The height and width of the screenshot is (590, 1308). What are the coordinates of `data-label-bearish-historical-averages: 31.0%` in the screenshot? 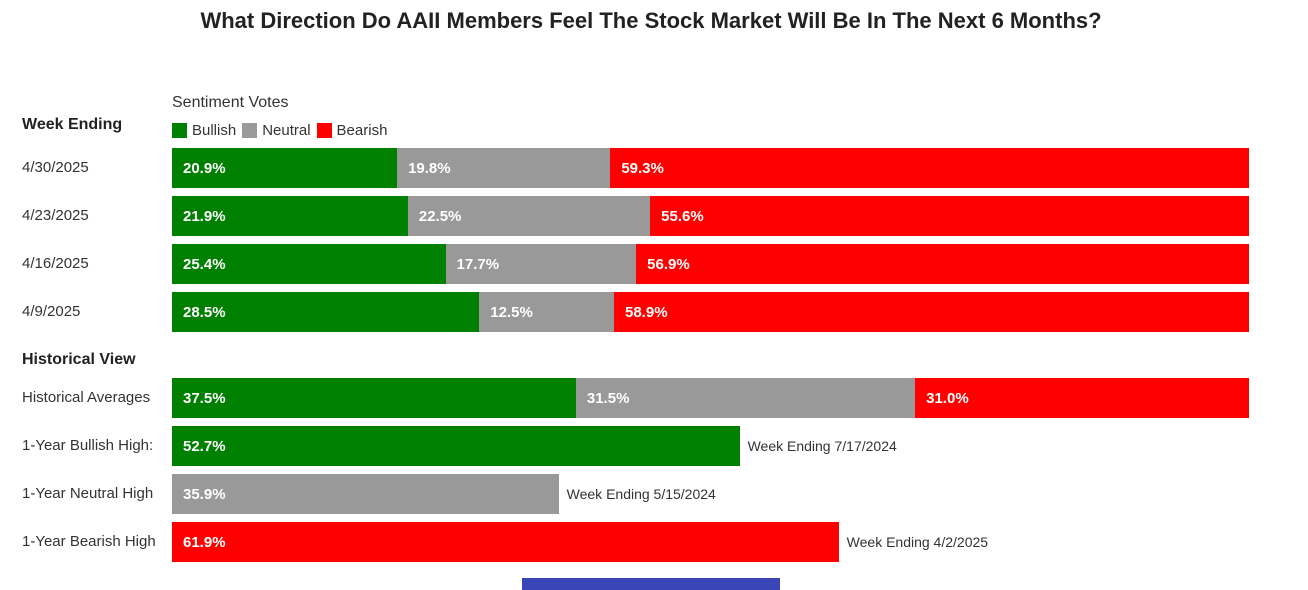 It's located at (947, 398).